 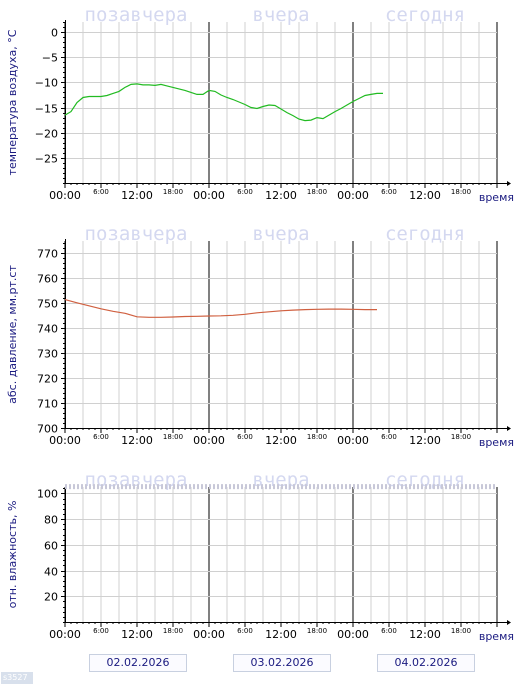 What do you see at coordinates (46, 83) in the screenshot?
I see `y-tick-label: −10` at bounding box center [46, 83].